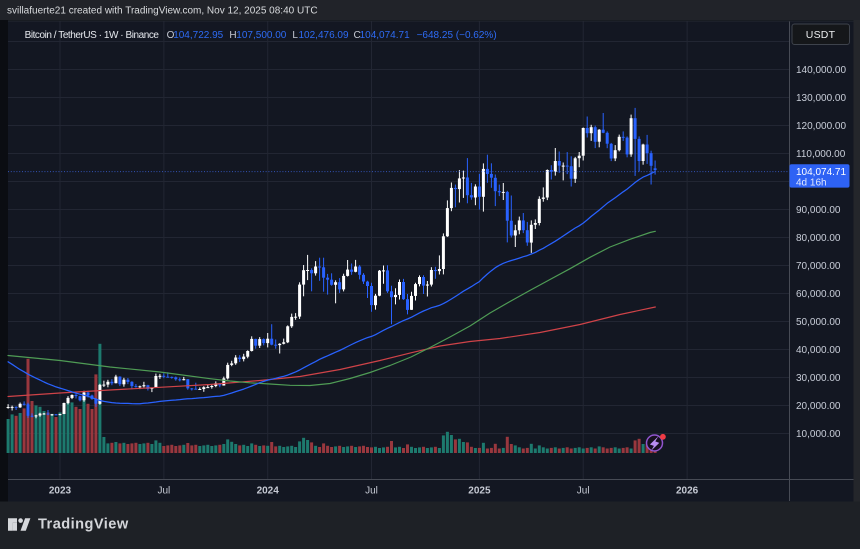 This screenshot has width=860, height=549. I want to click on svg-text: 140,000.00, so click(821, 70).